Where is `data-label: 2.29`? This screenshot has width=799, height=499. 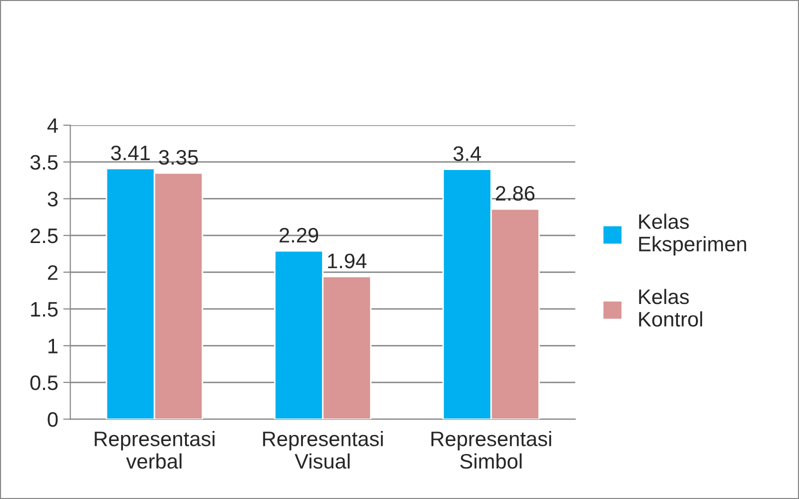 data-label: 2.29 is located at coordinates (299, 235).